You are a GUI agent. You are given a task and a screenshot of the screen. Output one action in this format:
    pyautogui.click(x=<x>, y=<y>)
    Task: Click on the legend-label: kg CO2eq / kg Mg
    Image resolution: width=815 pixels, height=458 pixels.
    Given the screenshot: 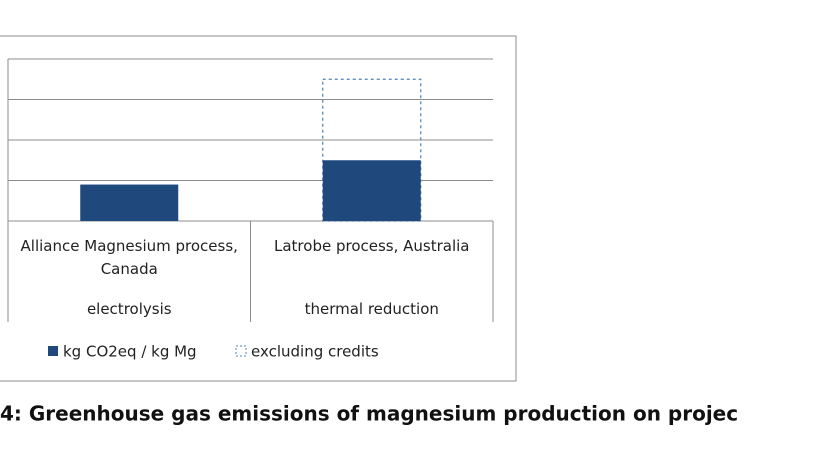 What is the action you would take?
    pyautogui.click(x=130, y=352)
    